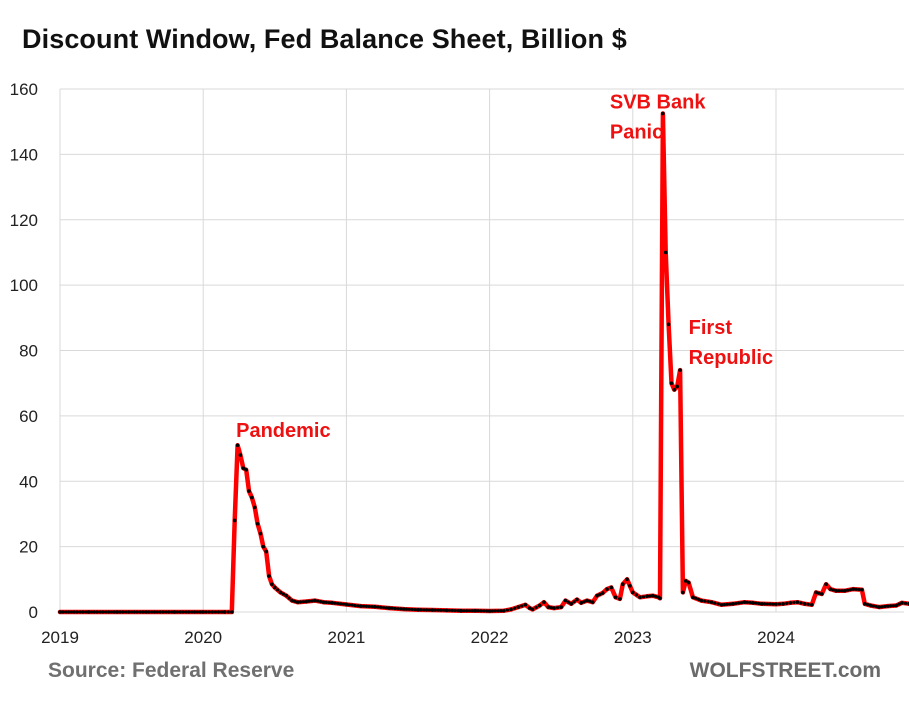 The width and height of the screenshot is (909, 705). I want to click on annotation-label: Panic, so click(636, 133).